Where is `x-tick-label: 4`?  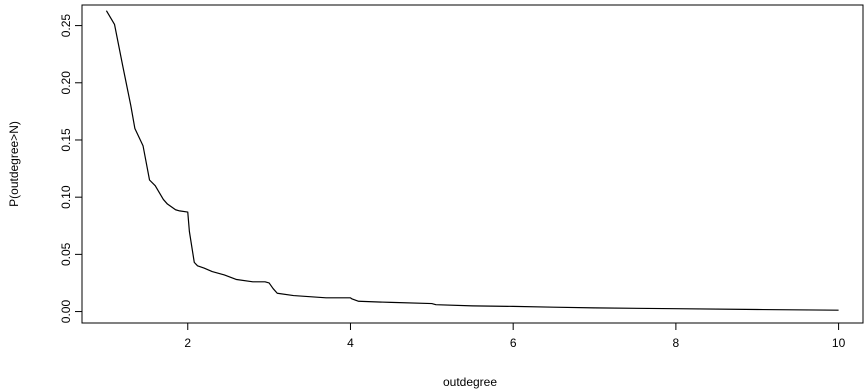 x-tick-label: 4 is located at coordinates (350, 343).